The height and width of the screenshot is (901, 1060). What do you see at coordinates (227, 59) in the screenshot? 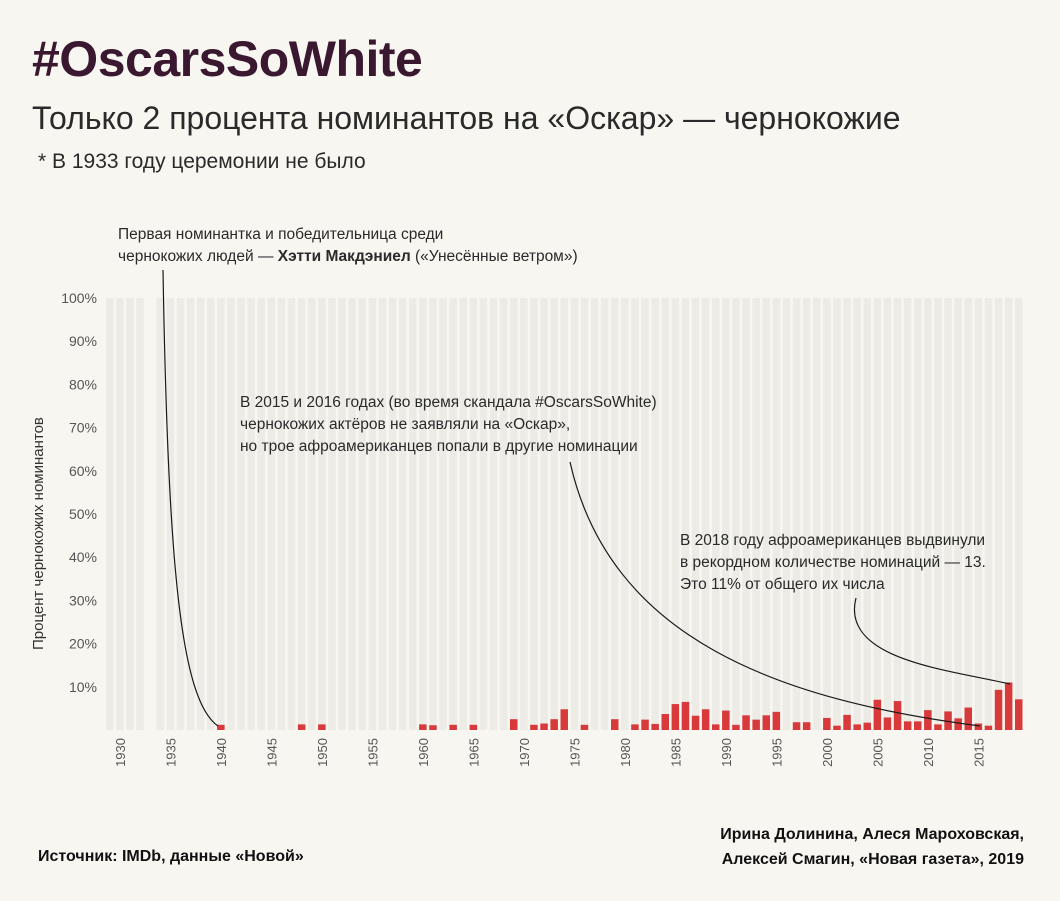
I see `page-title: #OscarsSoWhite` at bounding box center [227, 59].